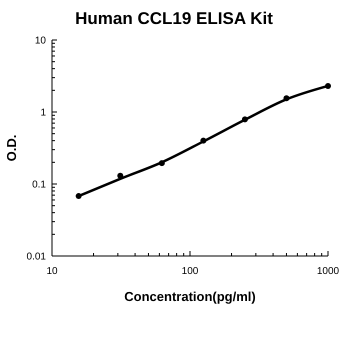 This screenshot has height=348, width=348. What do you see at coordinates (174, 18) in the screenshot?
I see `chart-title: Human CCL19 ELISA Kit` at bounding box center [174, 18].